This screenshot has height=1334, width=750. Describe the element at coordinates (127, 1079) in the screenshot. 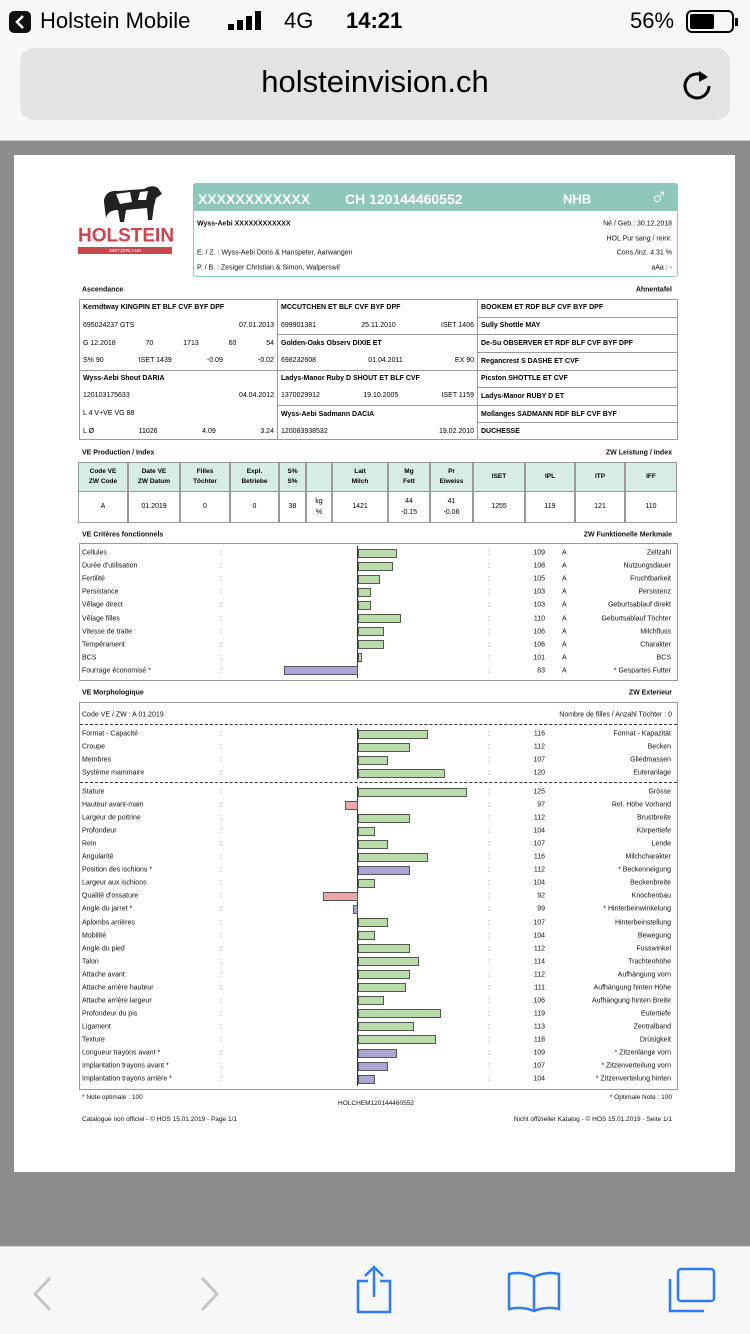

I see `trait-fr: Implantation trayons arrière *` at that location.